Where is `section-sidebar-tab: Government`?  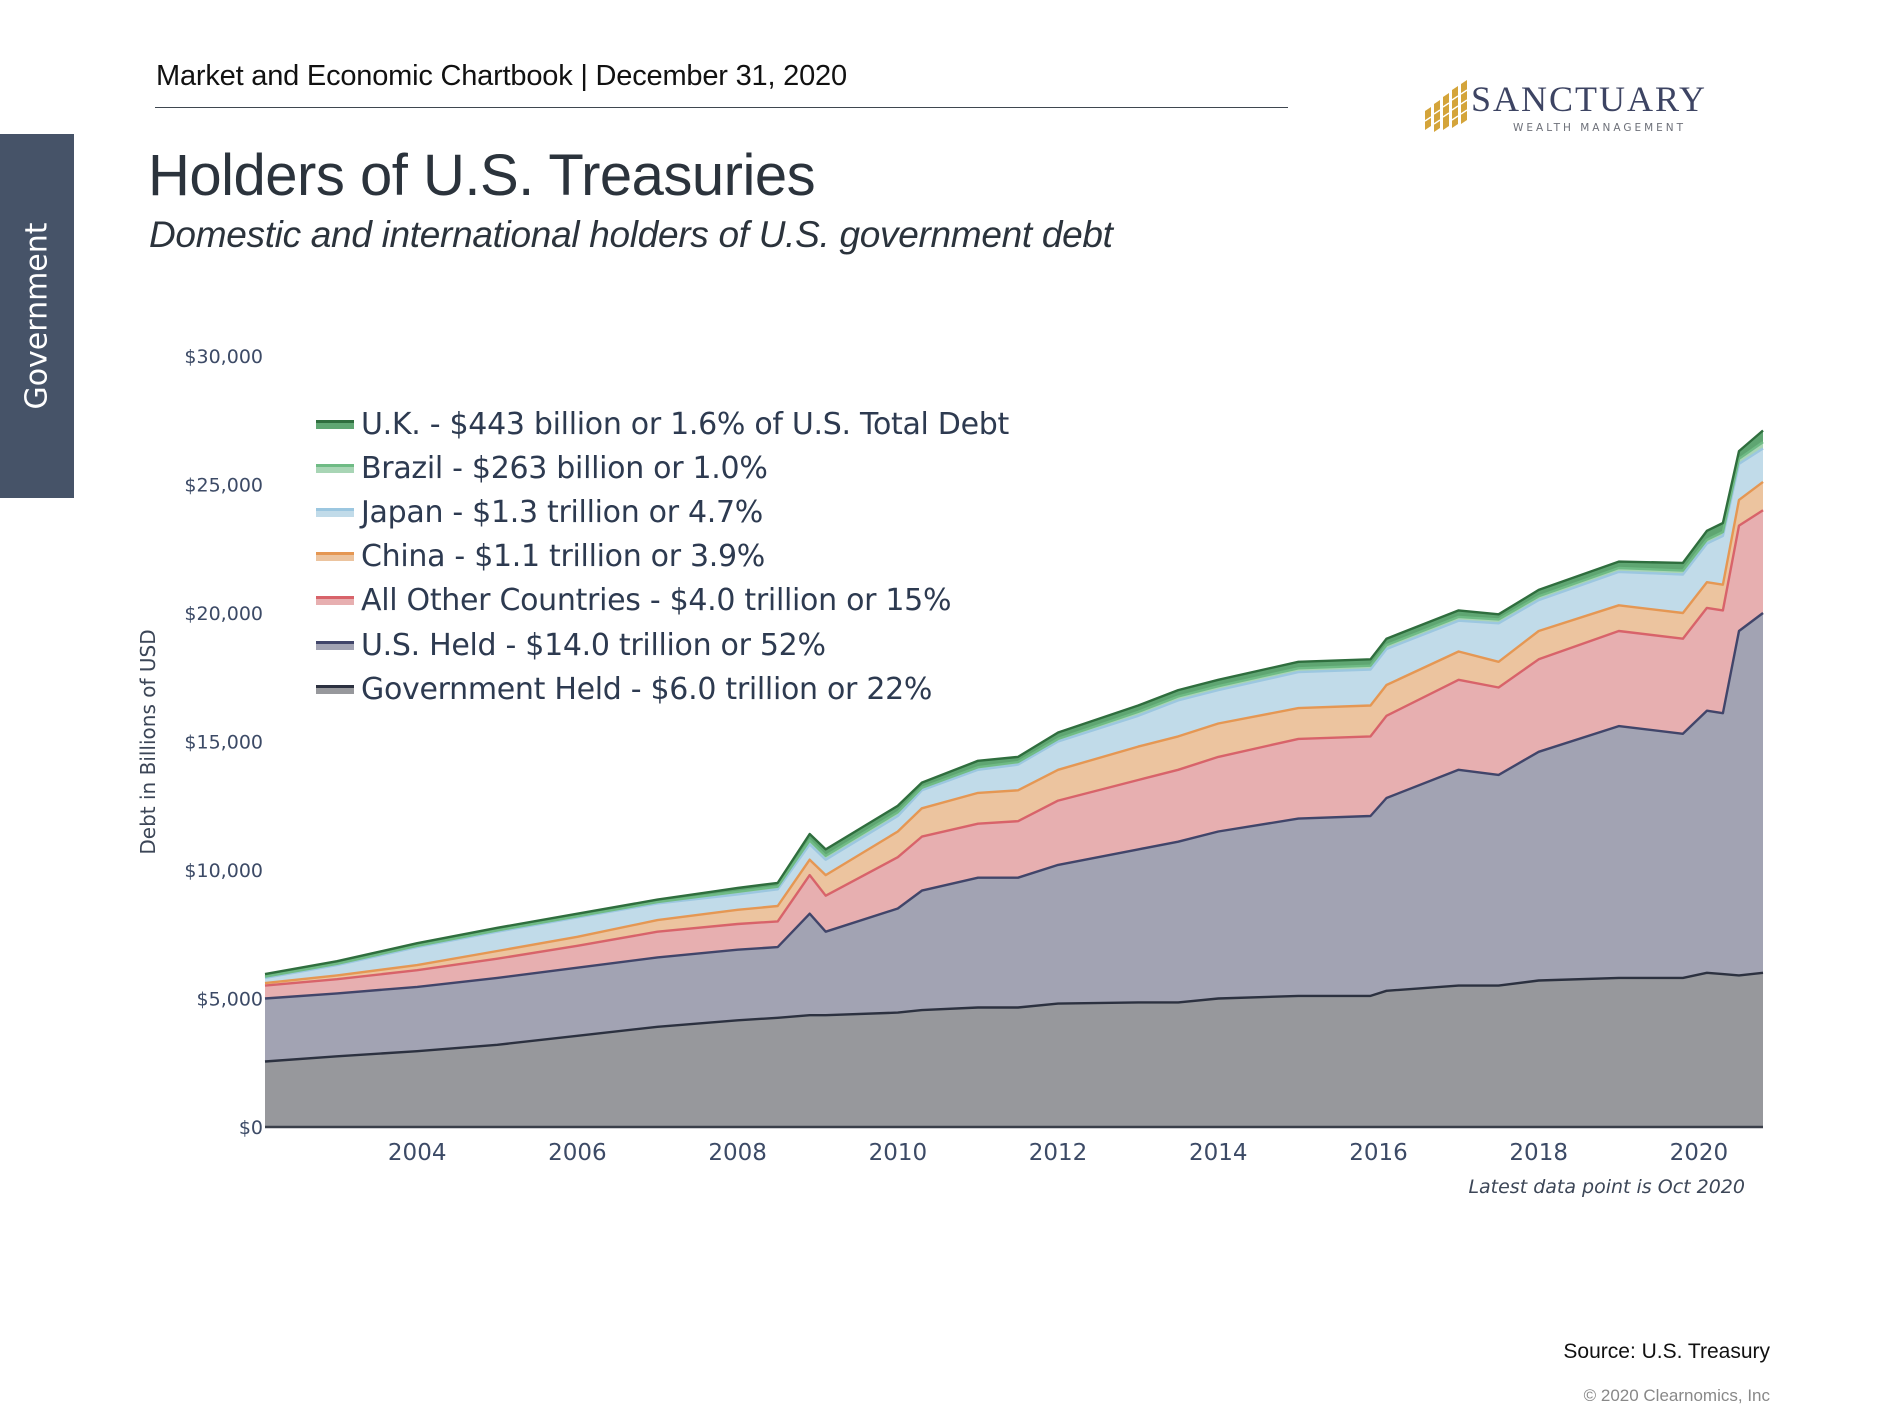
section-sidebar-tab: Government is located at coordinates (37, 316).